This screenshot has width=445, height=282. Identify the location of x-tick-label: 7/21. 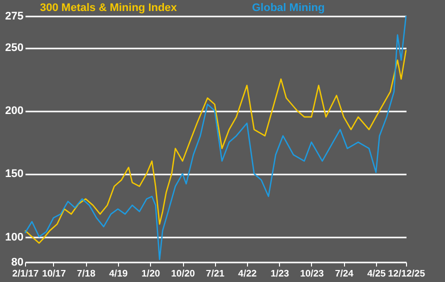
(216, 274).